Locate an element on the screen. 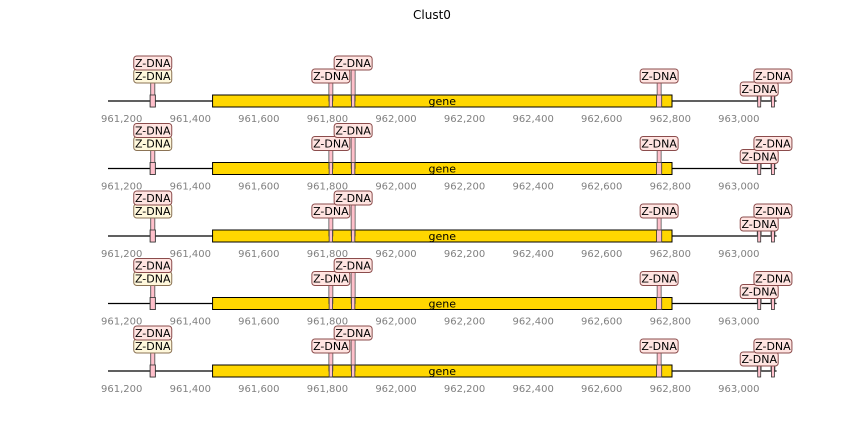  chart-title: Clust0 is located at coordinates (432, 15).